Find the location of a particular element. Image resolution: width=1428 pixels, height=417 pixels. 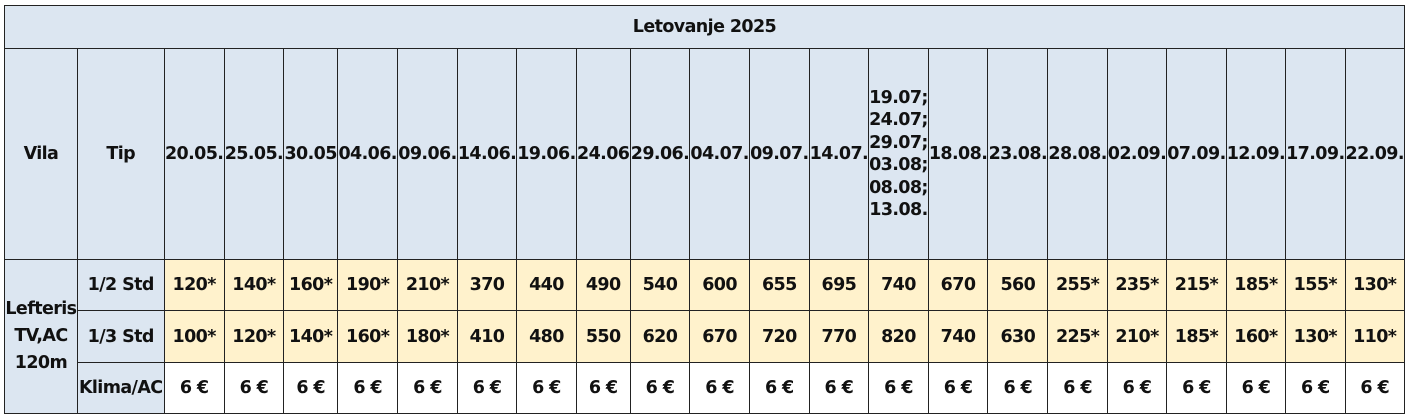

date-header: 19.06. is located at coordinates (546, 154).